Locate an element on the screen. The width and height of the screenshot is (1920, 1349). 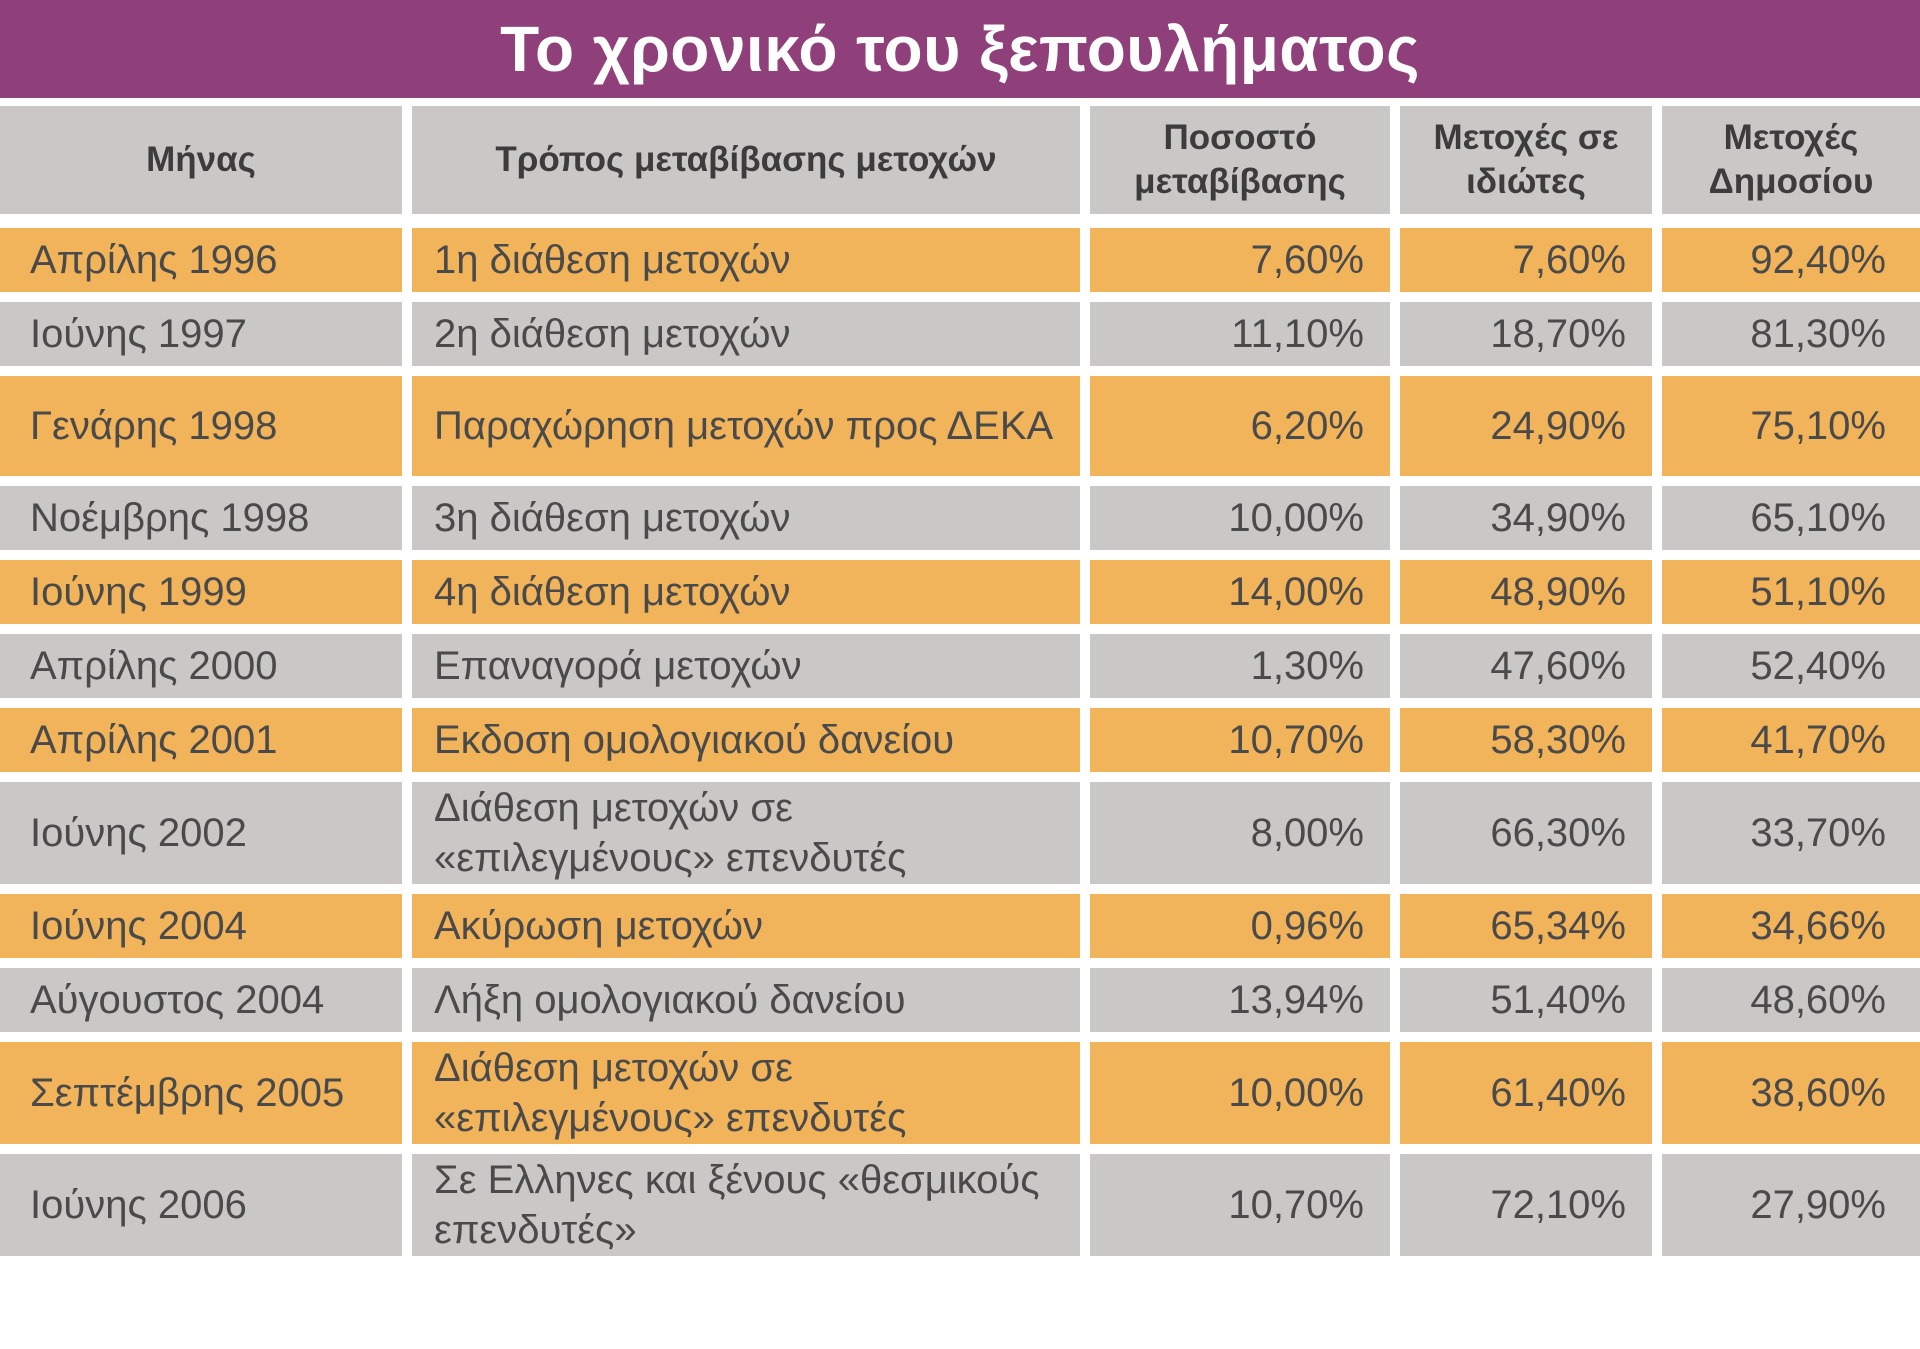
state-shares-cell-text: 75,10% is located at coordinates (1818, 426).